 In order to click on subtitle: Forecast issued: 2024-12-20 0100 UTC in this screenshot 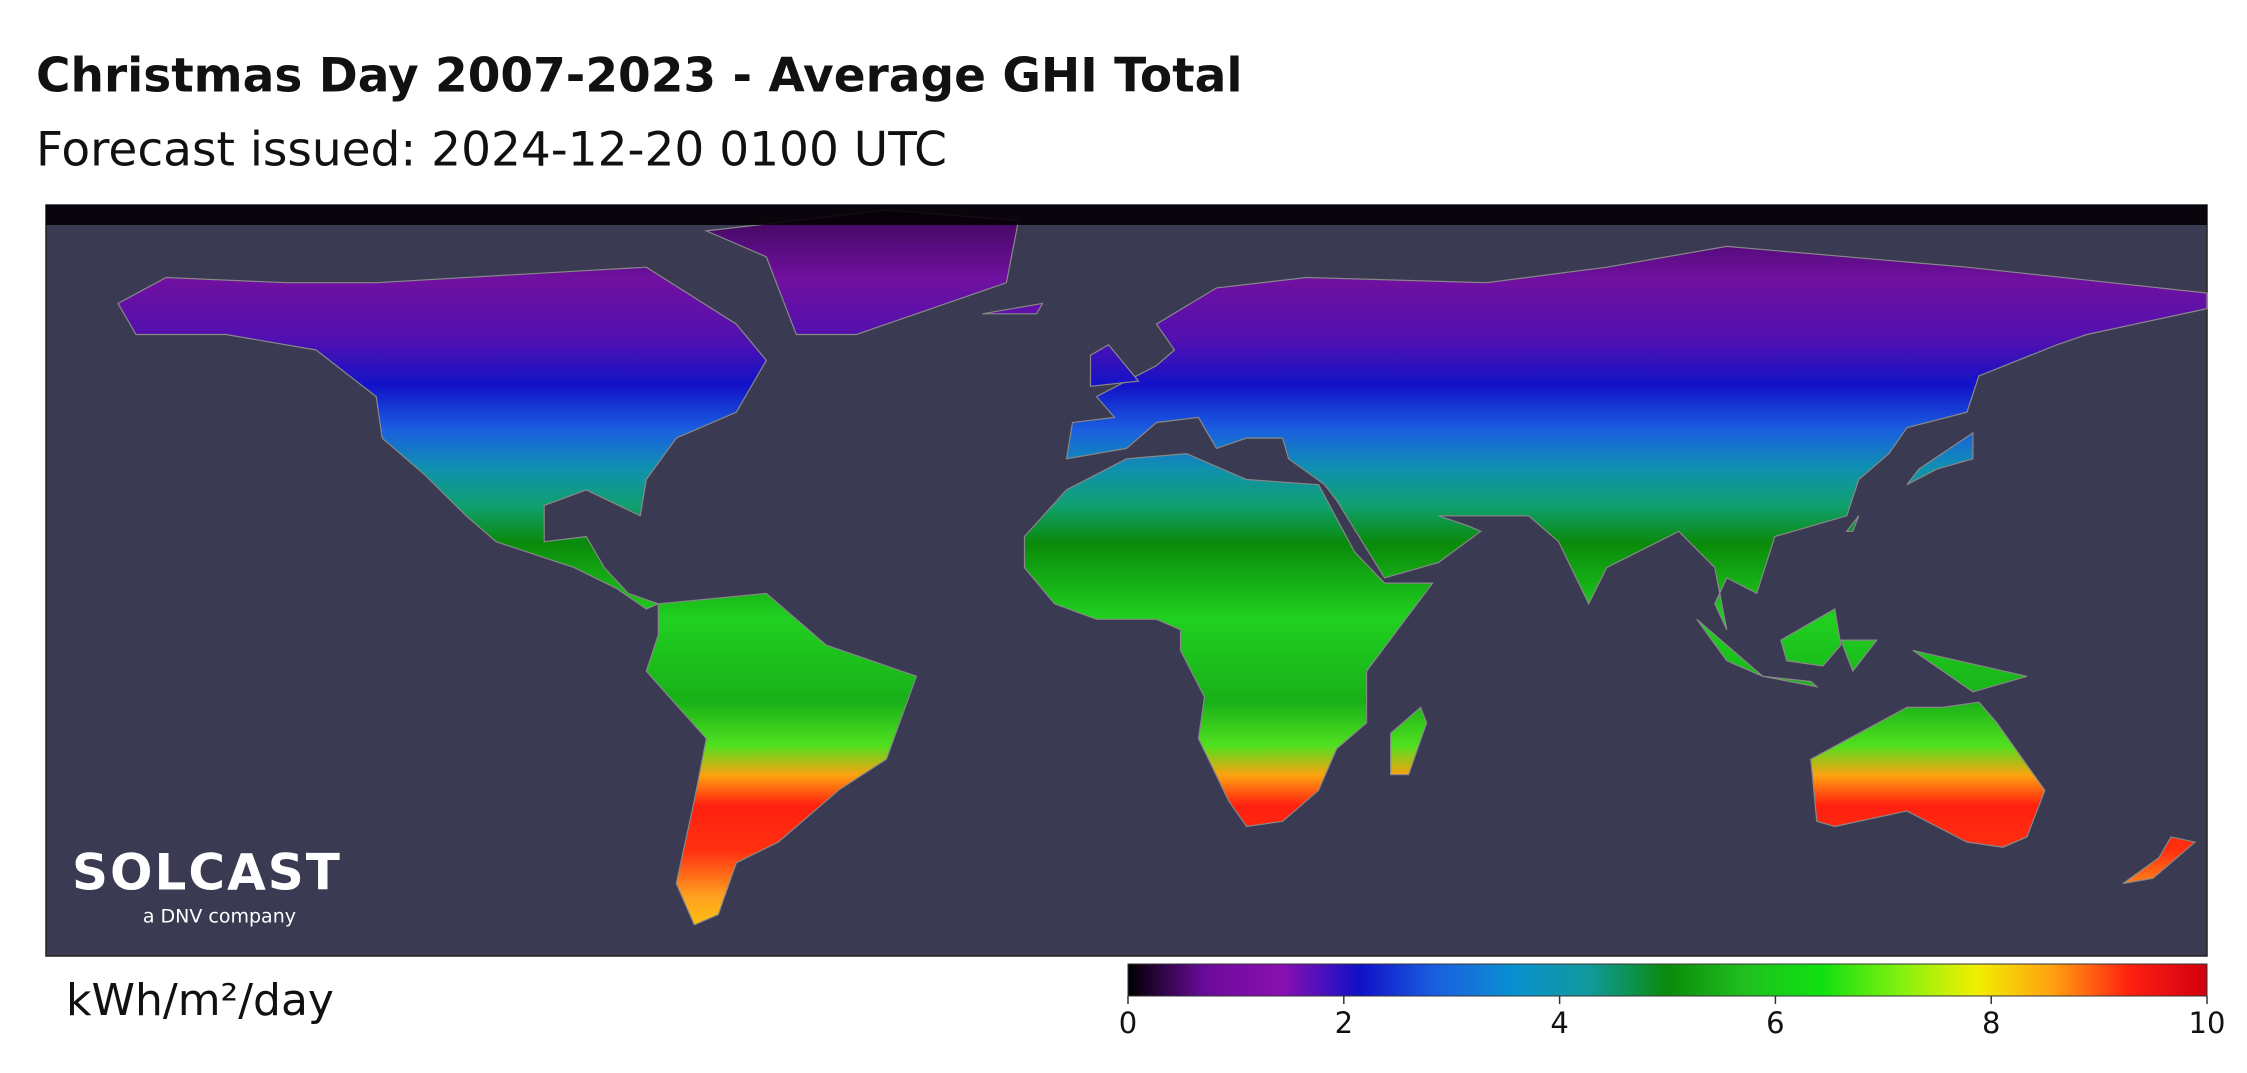, I will do `click(491, 150)`.